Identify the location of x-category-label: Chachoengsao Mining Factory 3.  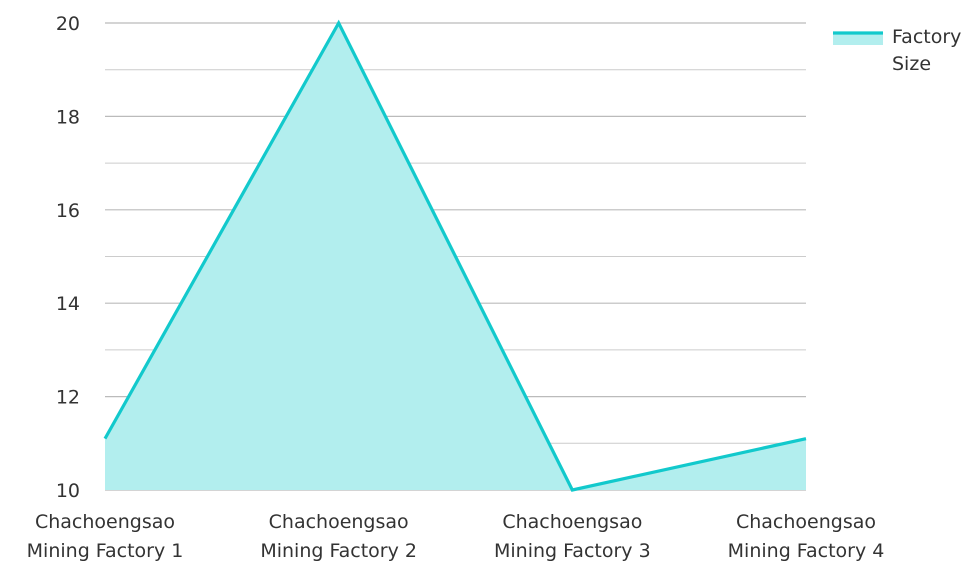
(572, 536).